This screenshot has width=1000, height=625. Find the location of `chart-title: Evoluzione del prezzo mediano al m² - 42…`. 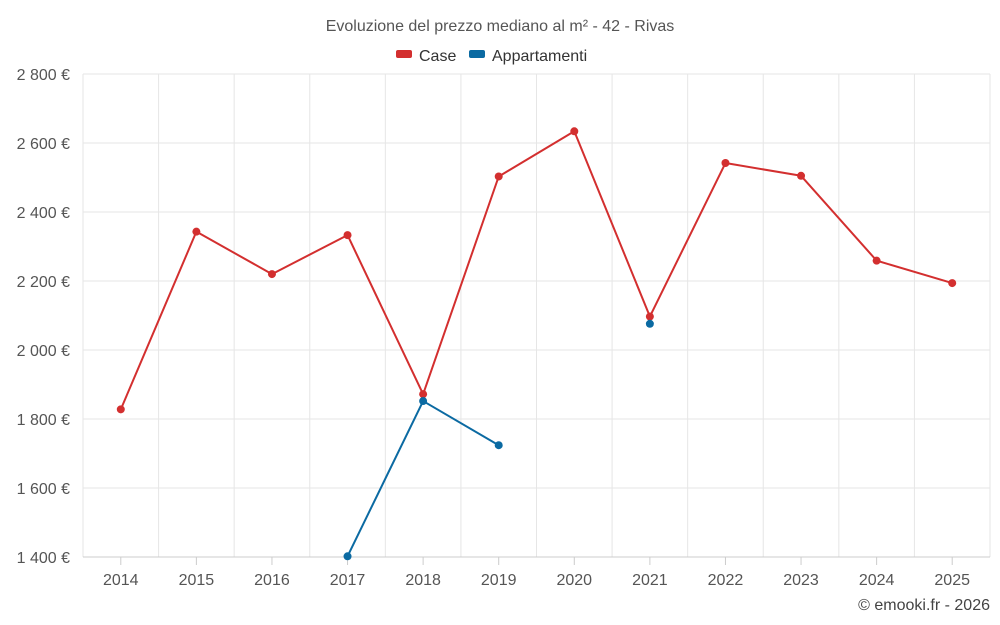

chart-title: Evoluzione del prezzo mediano al m² - 42… is located at coordinates (500, 26).